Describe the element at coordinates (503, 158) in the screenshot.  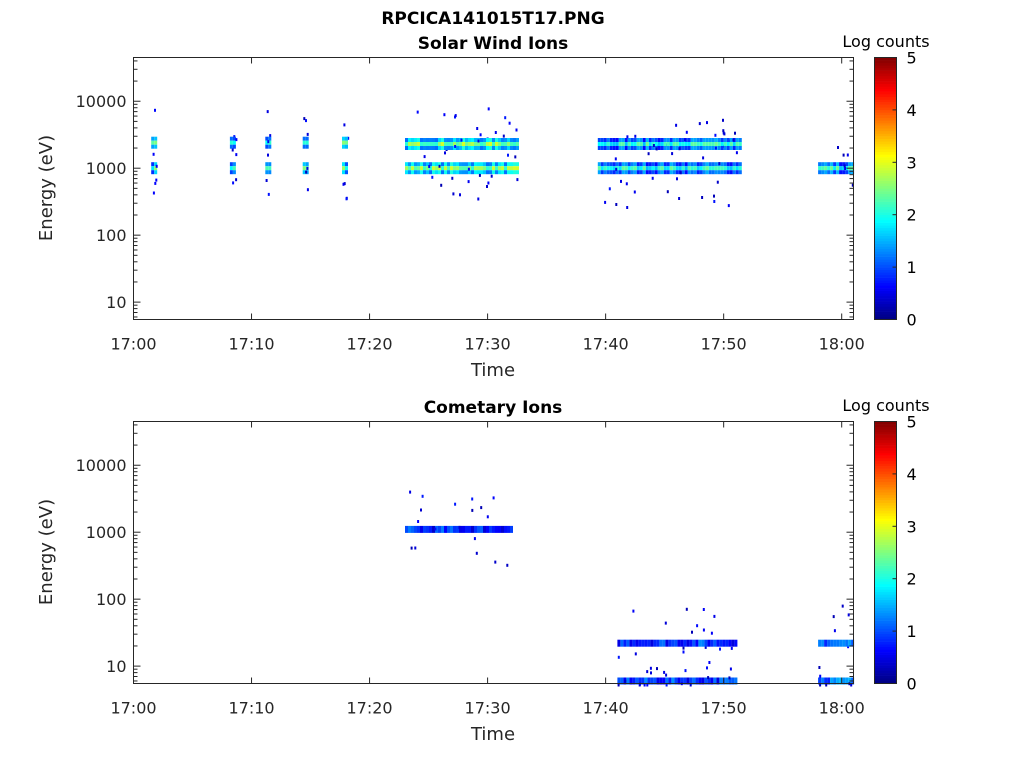
I see `spectrogram-solar-wind` at that location.